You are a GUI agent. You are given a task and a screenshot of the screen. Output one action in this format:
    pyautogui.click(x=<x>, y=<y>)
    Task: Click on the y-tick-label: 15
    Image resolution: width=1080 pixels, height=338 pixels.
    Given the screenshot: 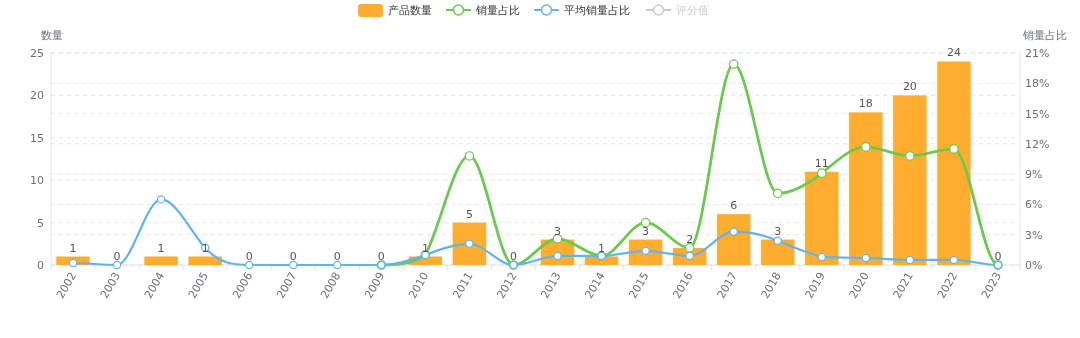 What is the action you would take?
    pyautogui.click(x=37, y=138)
    